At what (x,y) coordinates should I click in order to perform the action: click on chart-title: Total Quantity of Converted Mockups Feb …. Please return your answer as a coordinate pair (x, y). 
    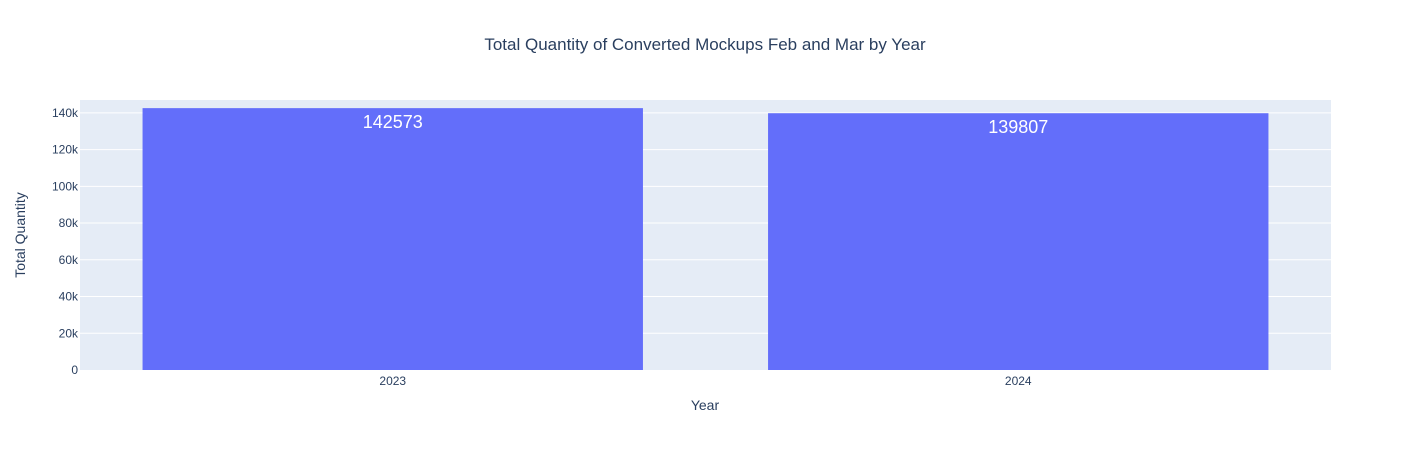
    Looking at the image, I should click on (705, 44).